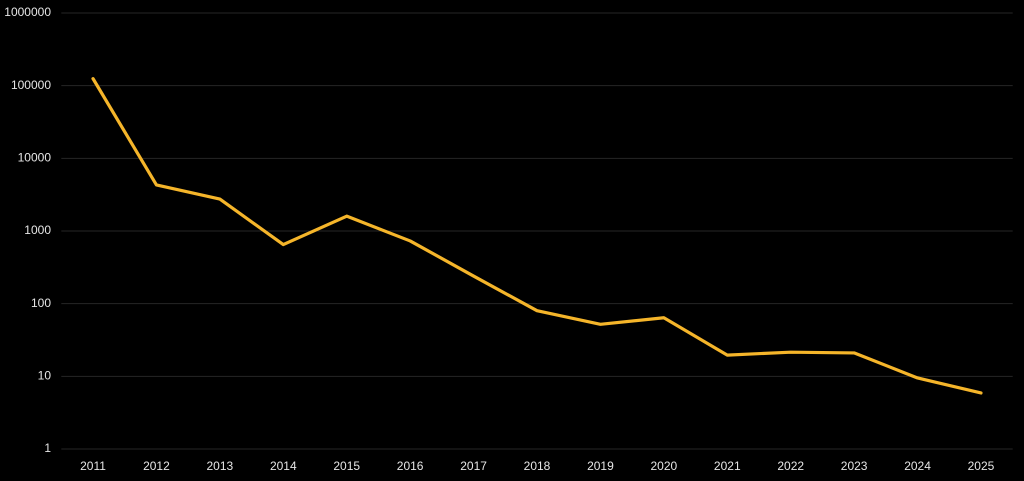  Describe the element at coordinates (47, 448) in the screenshot. I see `y-tick-label: 1` at that location.